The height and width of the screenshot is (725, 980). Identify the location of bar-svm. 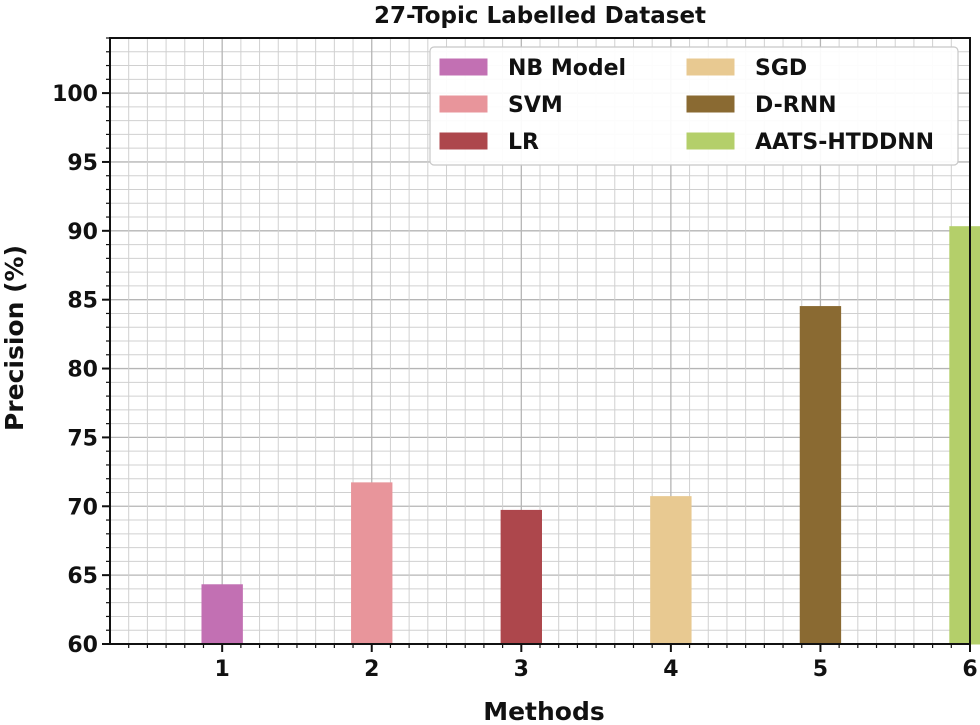
(372, 563).